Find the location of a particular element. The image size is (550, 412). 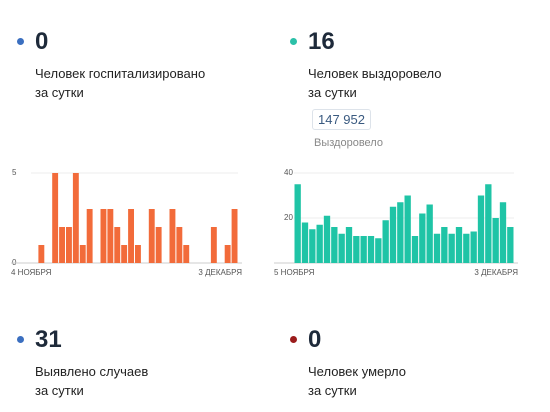

total-label: Выздоровело is located at coordinates (348, 143).